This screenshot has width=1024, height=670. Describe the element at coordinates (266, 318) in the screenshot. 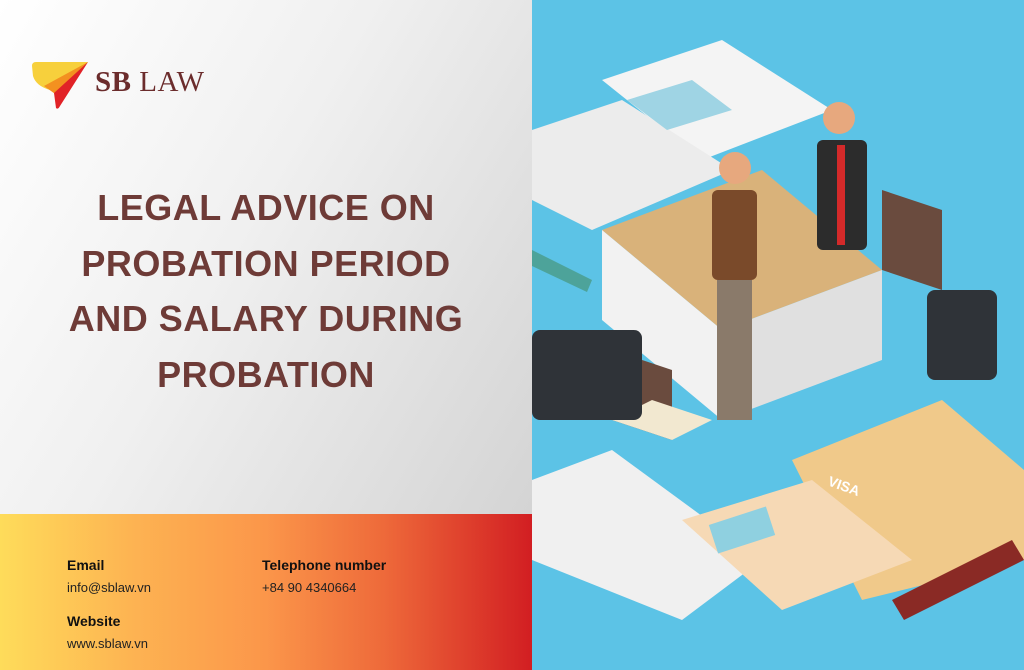

I see `title-line: AND SALARY DURING` at that location.